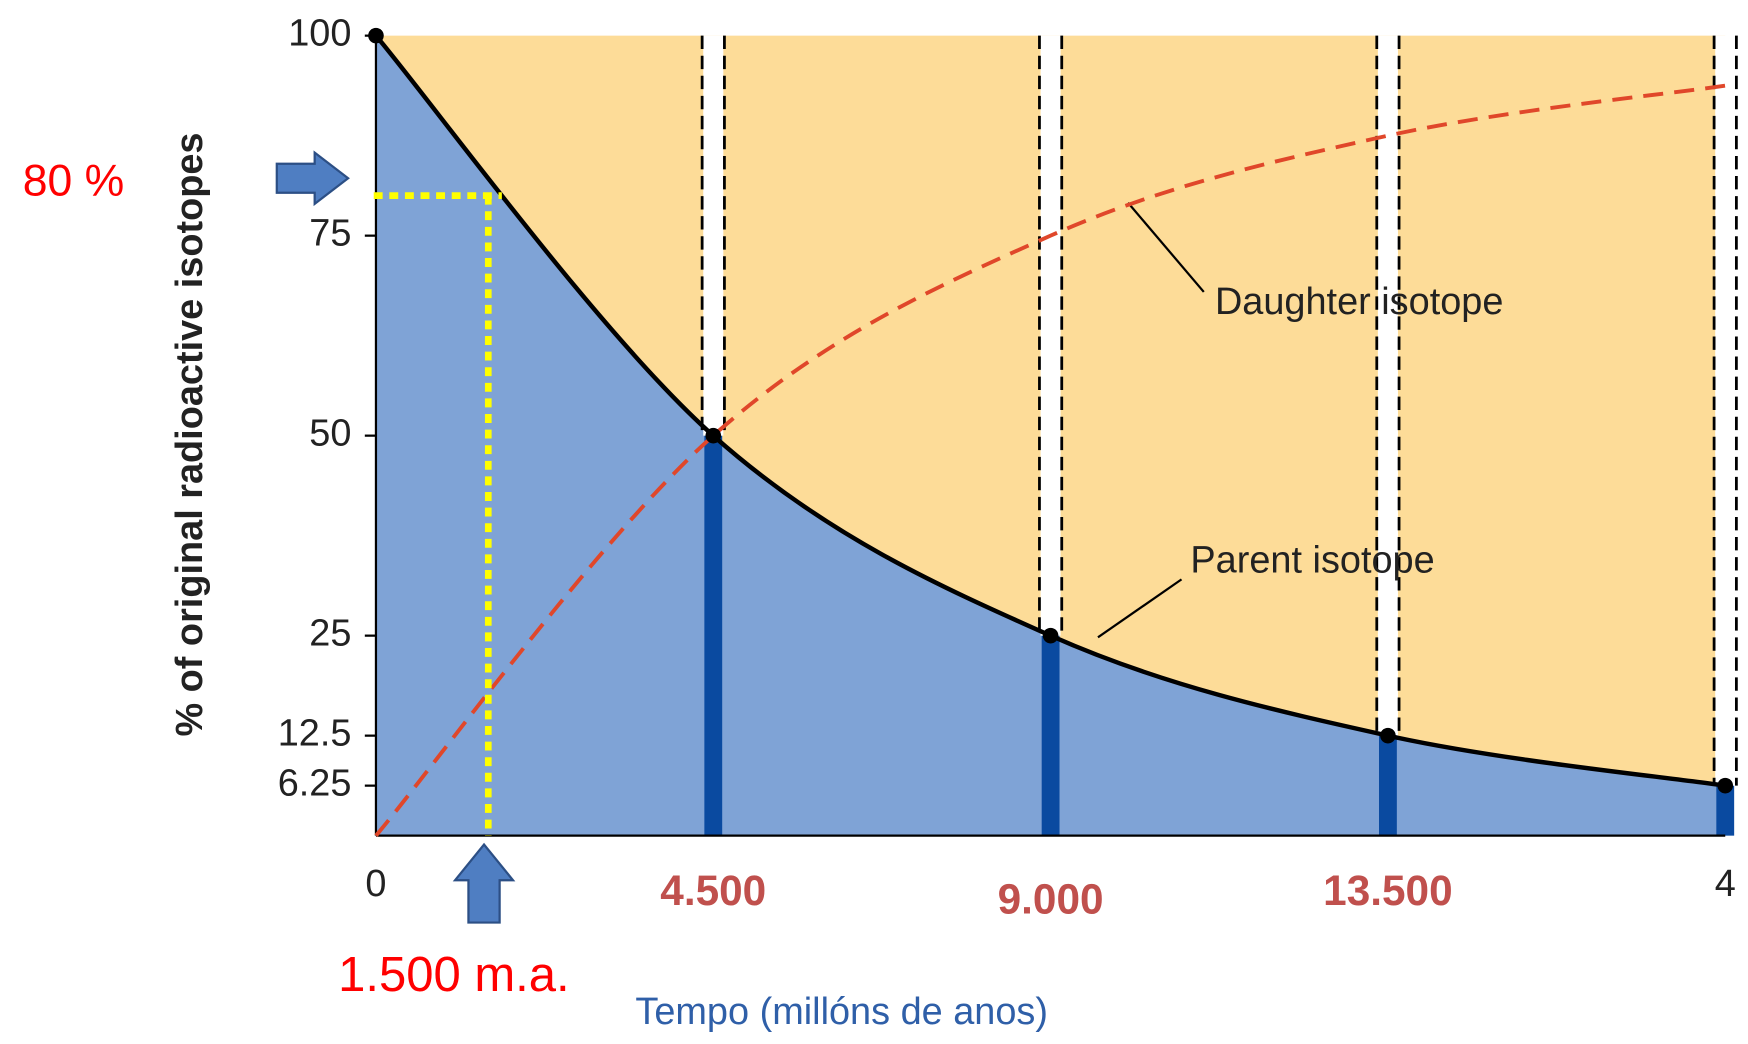  What do you see at coordinates (315, 784) in the screenshot?
I see `y-tick-label: 6.25` at bounding box center [315, 784].